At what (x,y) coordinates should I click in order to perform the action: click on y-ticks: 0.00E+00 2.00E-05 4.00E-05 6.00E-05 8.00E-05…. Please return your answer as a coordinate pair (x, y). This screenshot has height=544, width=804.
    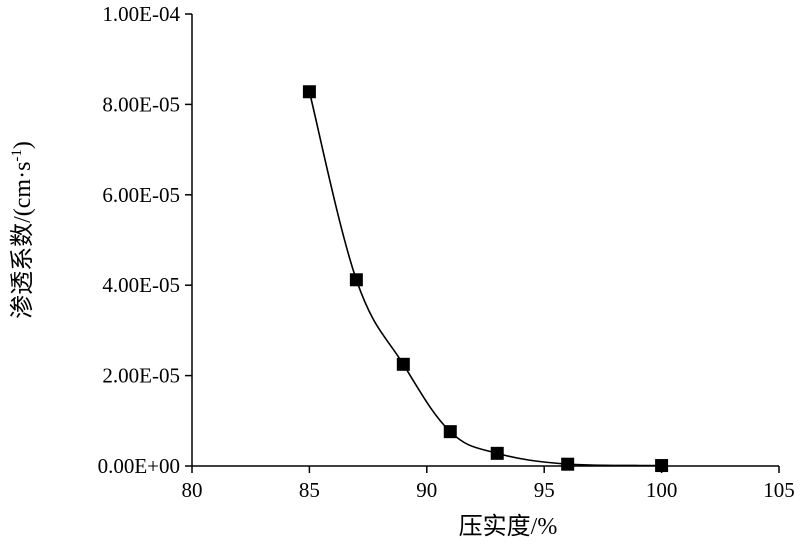
    Looking at the image, I should click on (145, 240).